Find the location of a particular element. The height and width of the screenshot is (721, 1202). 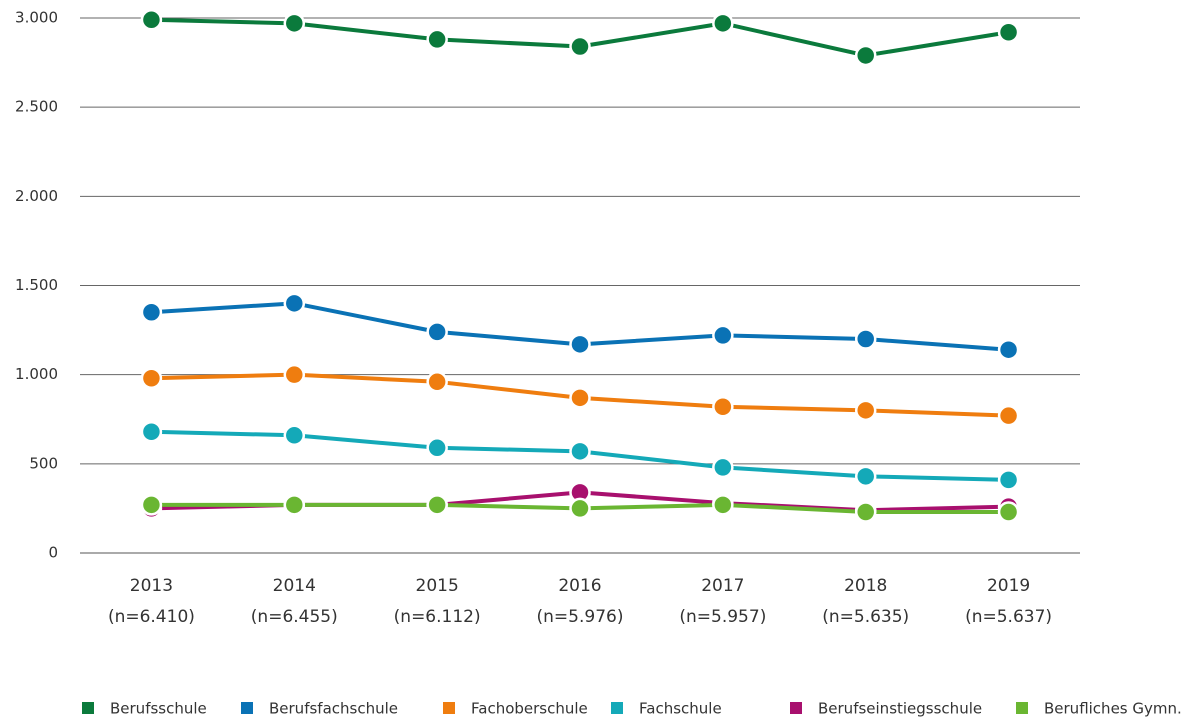

x-tick-label: 2017 is located at coordinates (722, 586).